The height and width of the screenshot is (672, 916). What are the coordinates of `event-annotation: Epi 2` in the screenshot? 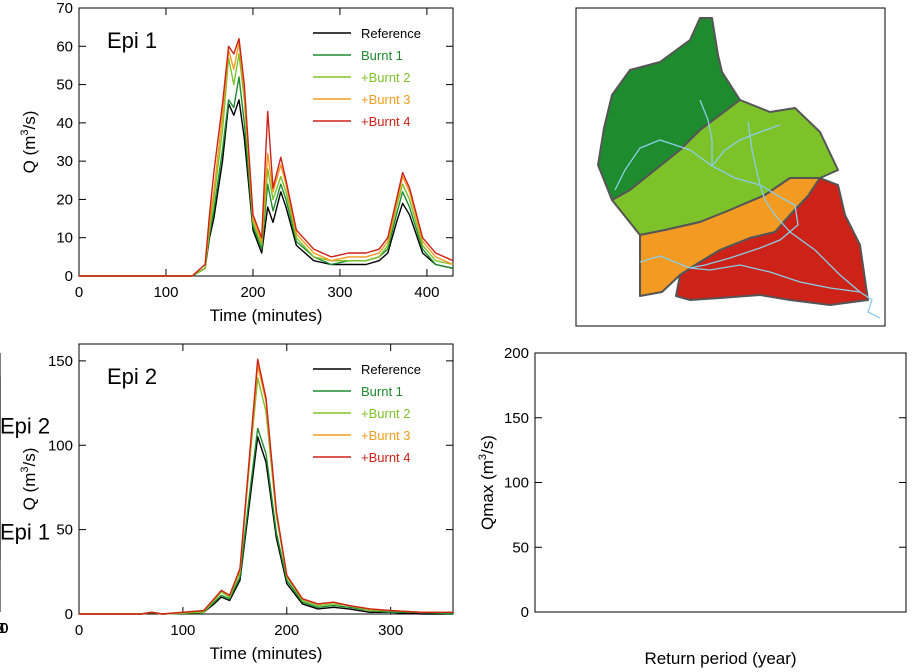 It's located at (25, 426).